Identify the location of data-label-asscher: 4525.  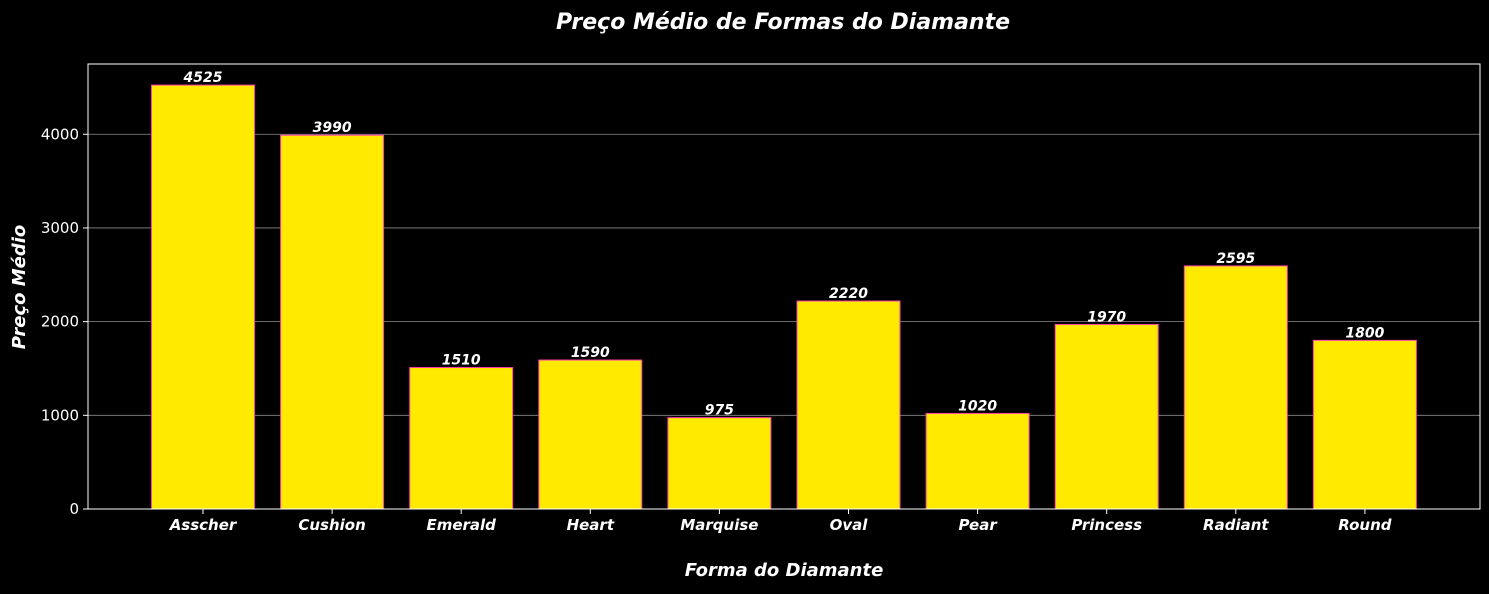
(203, 78).